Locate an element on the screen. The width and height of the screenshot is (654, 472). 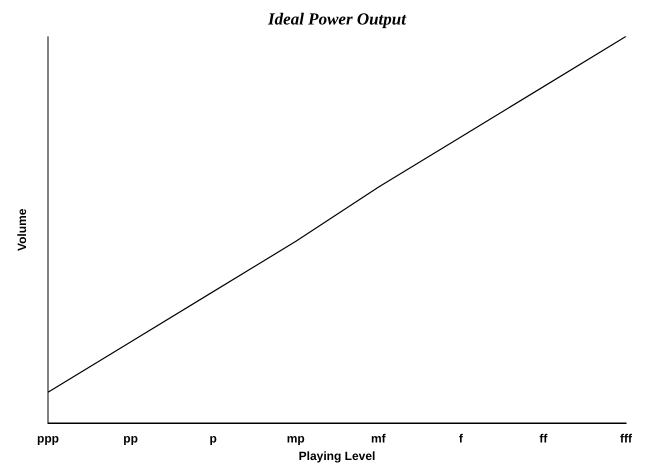
y-axis-title: Volume is located at coordinates (22, 230).